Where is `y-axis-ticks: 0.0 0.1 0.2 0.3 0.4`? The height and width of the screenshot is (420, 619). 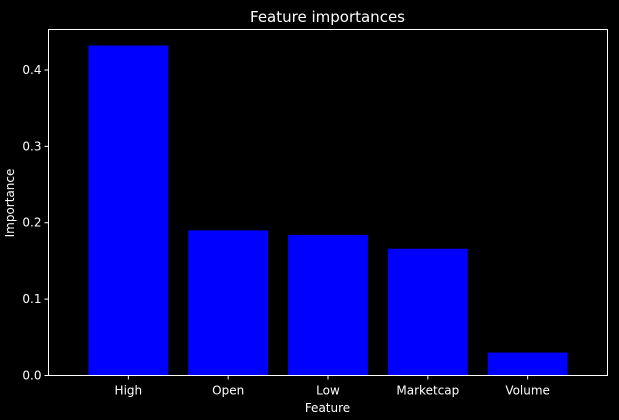
y-axis-ticks: 0.0 0.1 0.2 0.3 0.4 is located at coordinates (35, 223).